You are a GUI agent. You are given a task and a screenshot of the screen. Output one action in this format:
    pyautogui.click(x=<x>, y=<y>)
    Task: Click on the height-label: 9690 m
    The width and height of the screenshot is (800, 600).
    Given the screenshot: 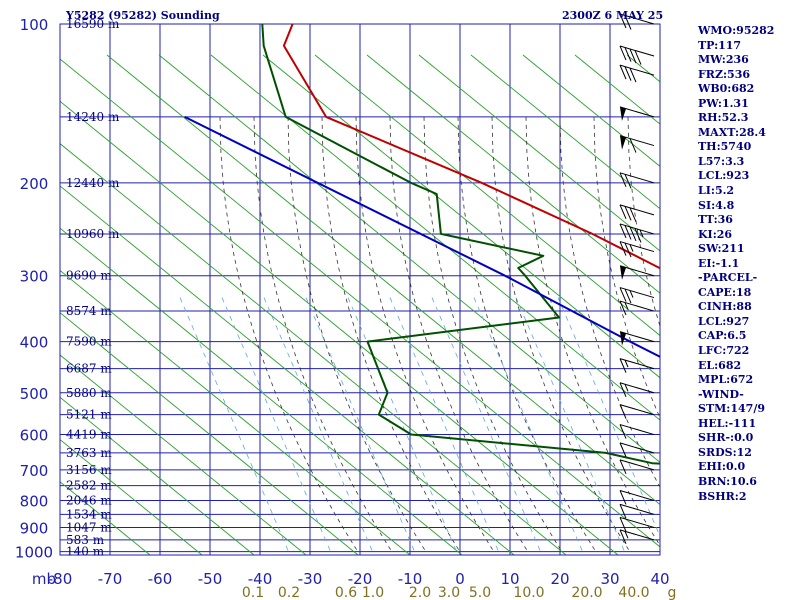 What is the action you would take?
    pyautogui.click(x=89, y=276)
    